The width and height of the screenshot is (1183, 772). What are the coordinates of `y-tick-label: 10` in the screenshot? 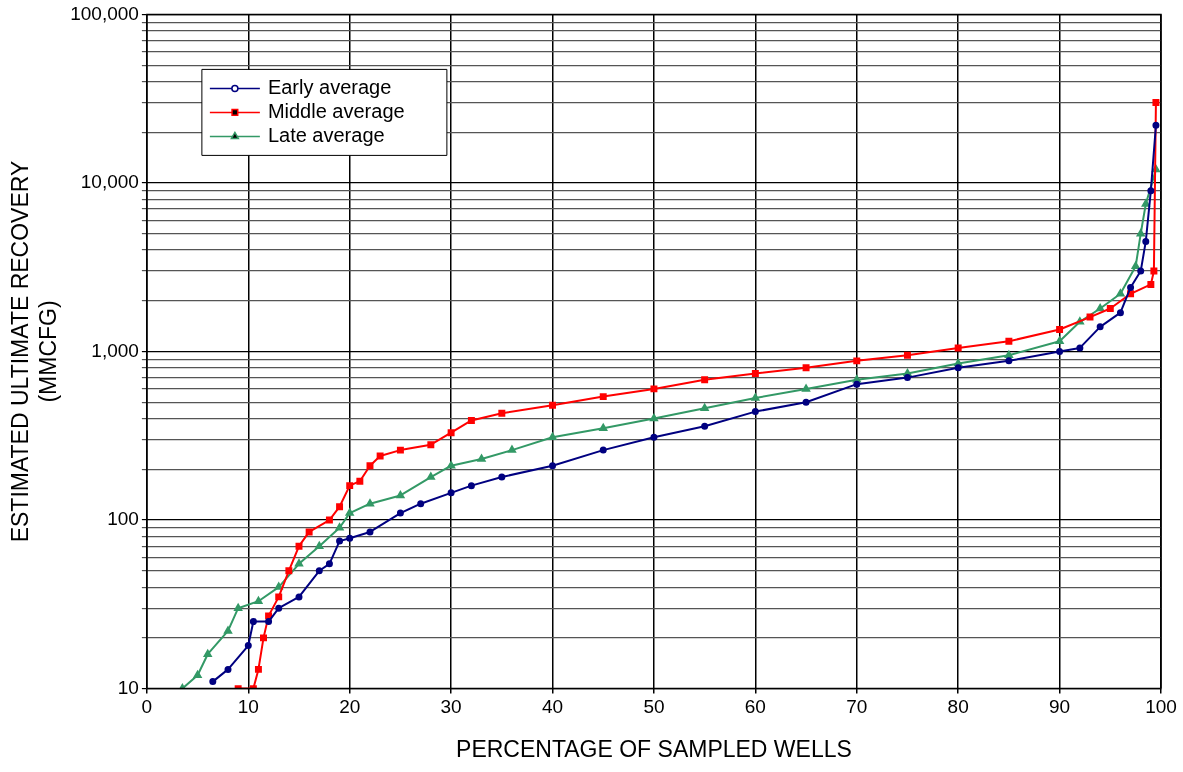 It's located at (128, 687).